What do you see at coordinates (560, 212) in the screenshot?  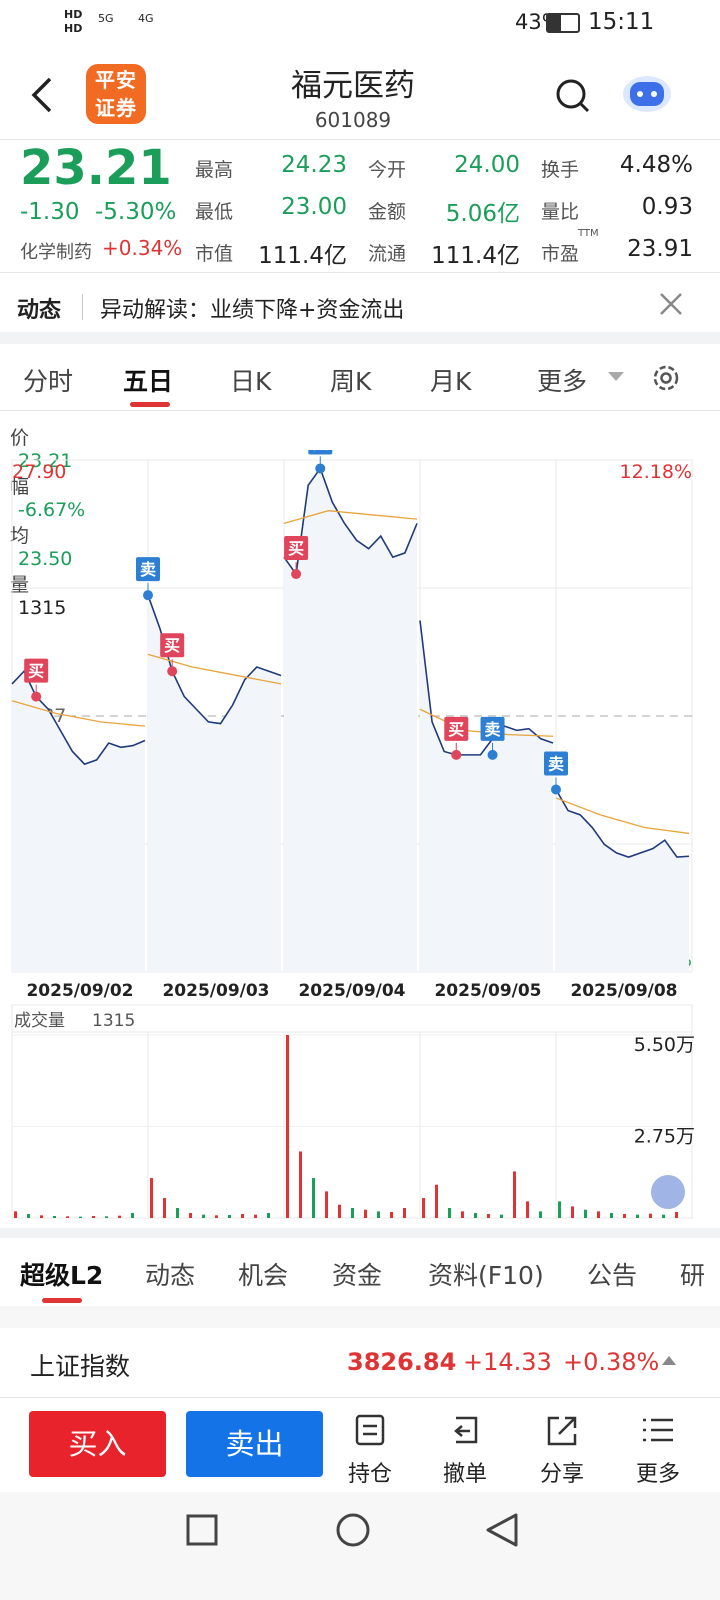 I see `field-label: 量比` at bounding box center [560, 212].